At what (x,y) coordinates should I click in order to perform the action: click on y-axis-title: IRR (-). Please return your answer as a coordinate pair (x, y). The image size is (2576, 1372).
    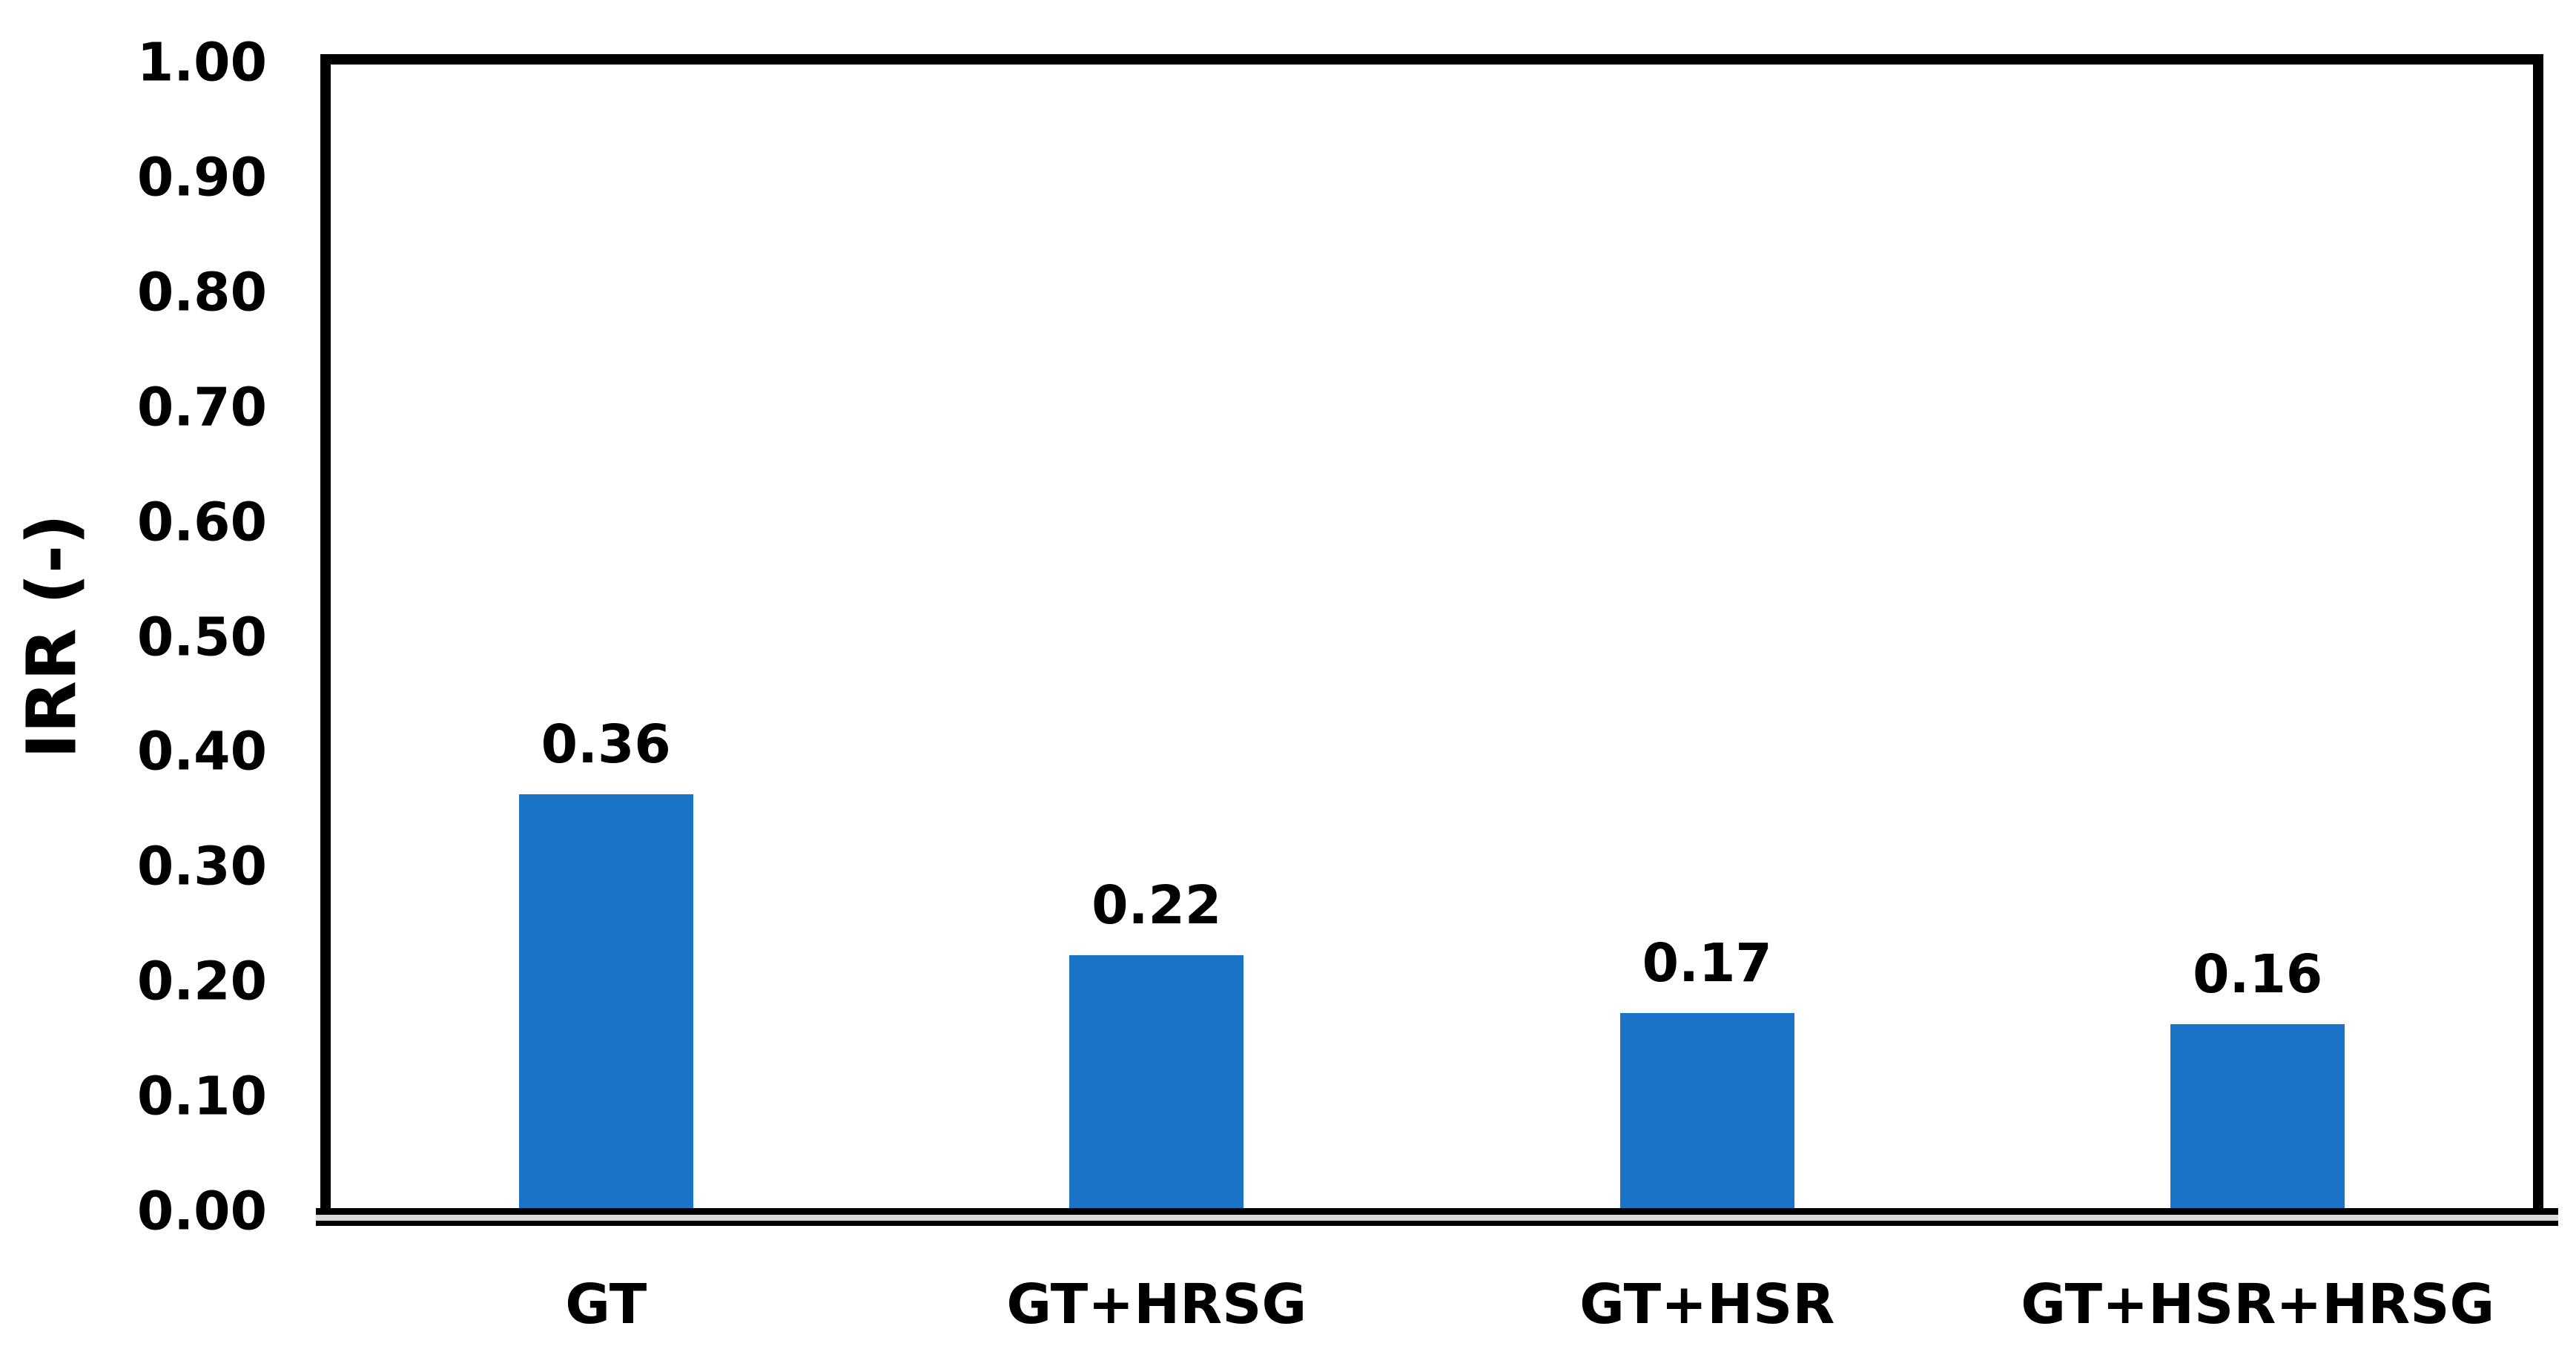
    Looking at the image, I should click on (52, 636).